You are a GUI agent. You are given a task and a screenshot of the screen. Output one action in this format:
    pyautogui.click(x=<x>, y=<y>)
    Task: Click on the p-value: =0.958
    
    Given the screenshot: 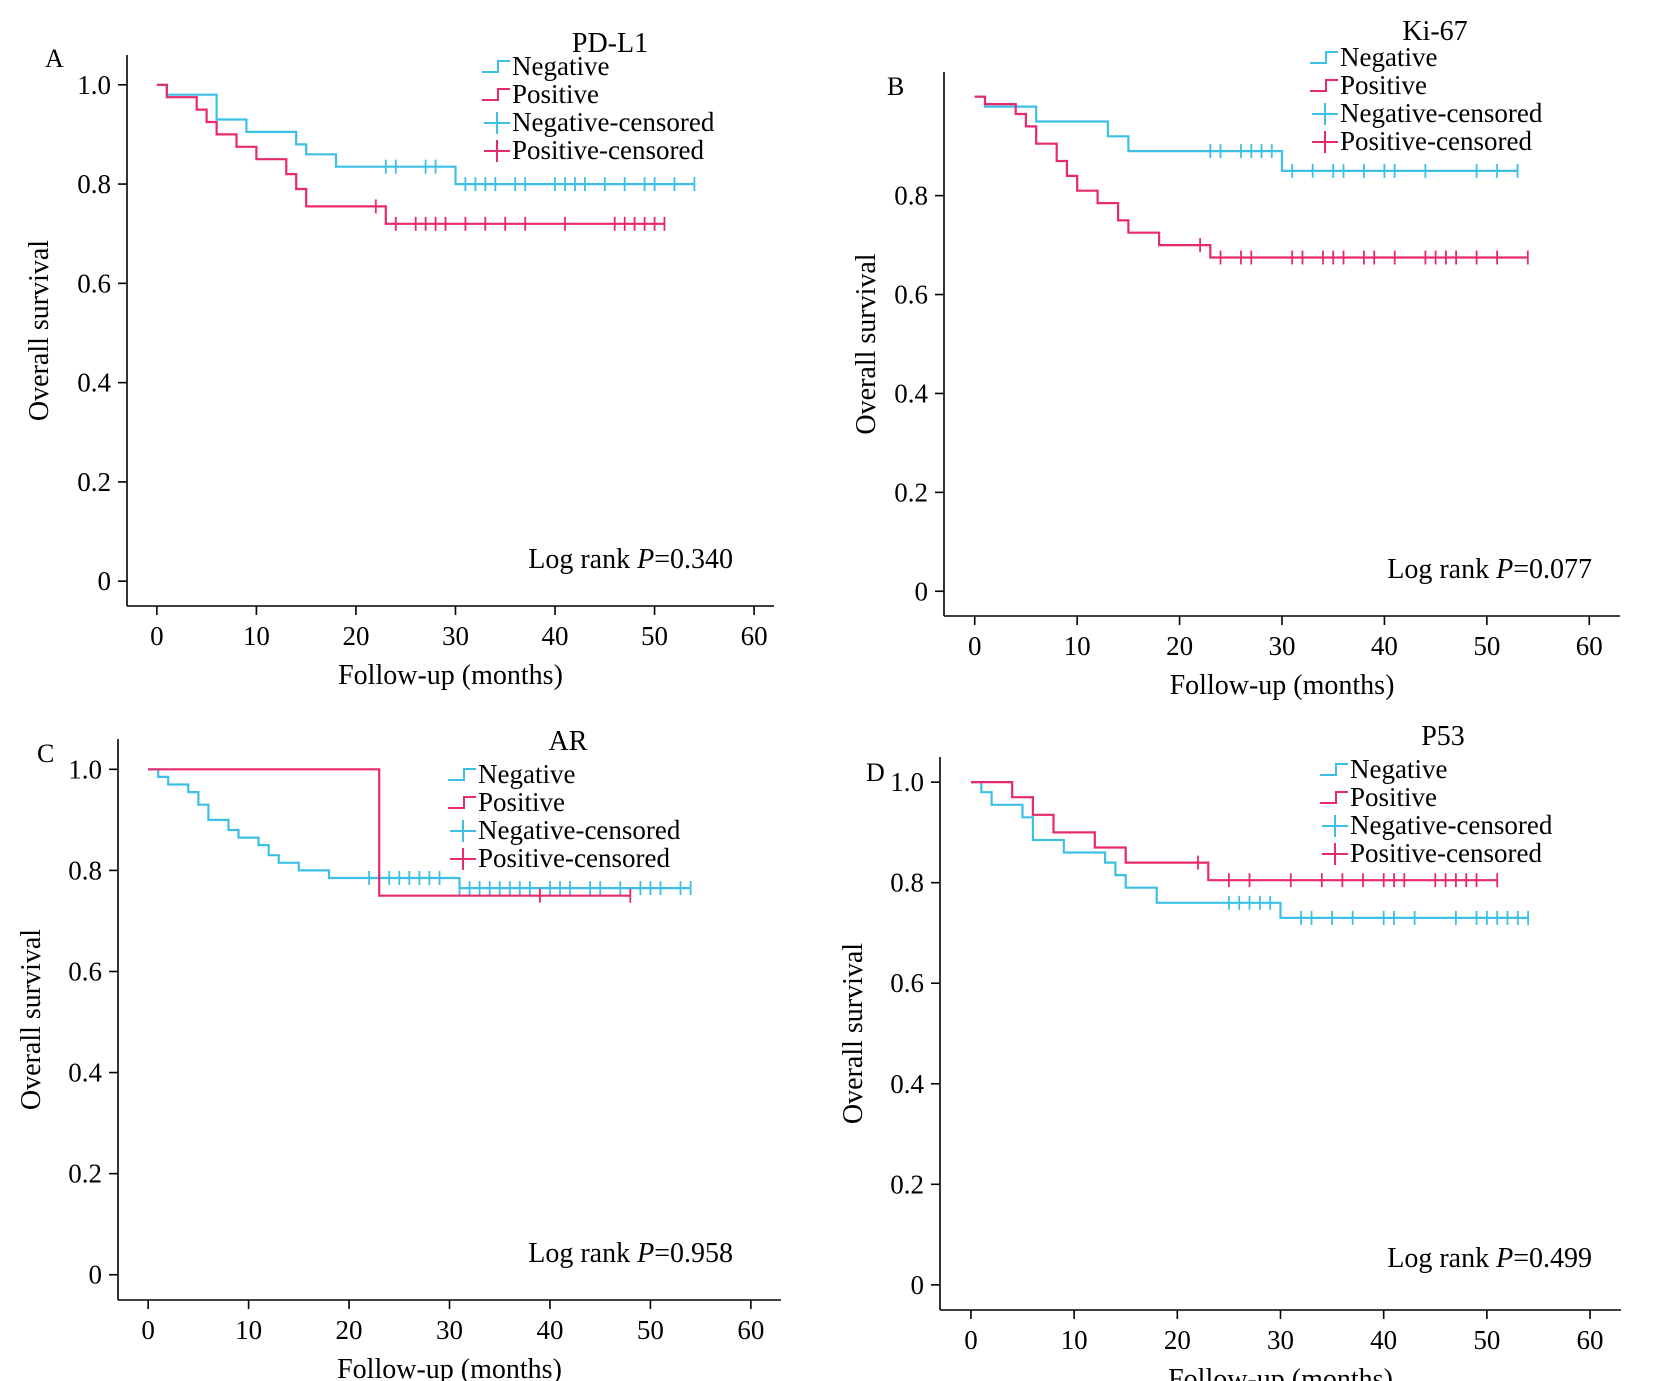 What is the action you would take?
    pyautogui.click(x=693, y=1253)
    